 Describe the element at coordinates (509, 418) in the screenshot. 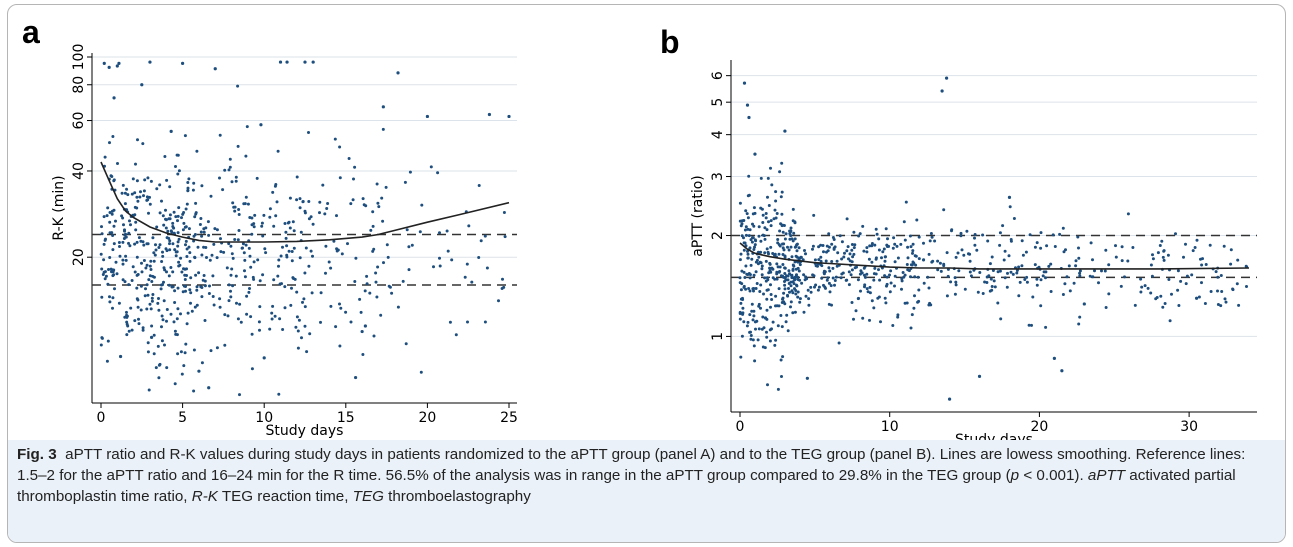

I see `panel-a-x-tick-label: 25` at that location.